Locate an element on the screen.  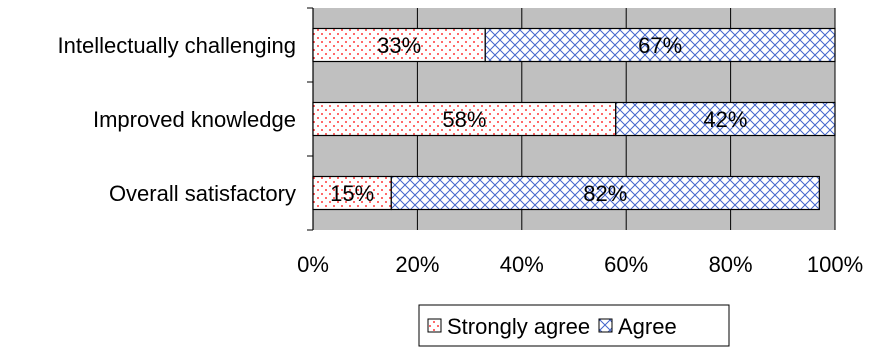
x-tick-label-60: 60% is located at coordinates (626, 264).